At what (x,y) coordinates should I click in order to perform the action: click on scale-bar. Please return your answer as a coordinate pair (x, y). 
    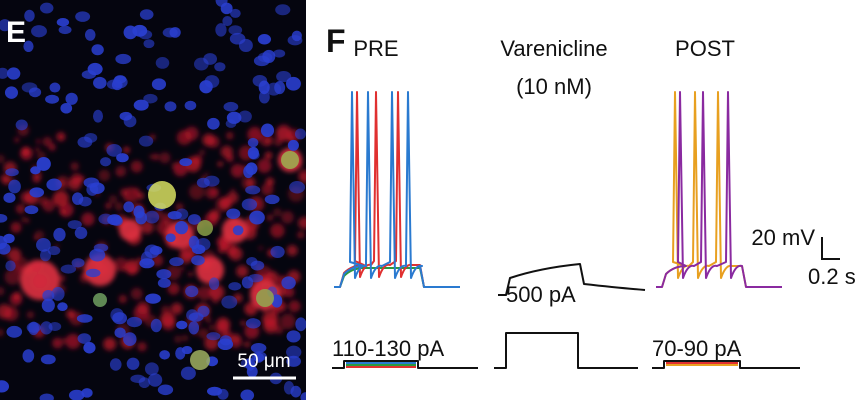
    Looking at the image, I should click on (830, 248).